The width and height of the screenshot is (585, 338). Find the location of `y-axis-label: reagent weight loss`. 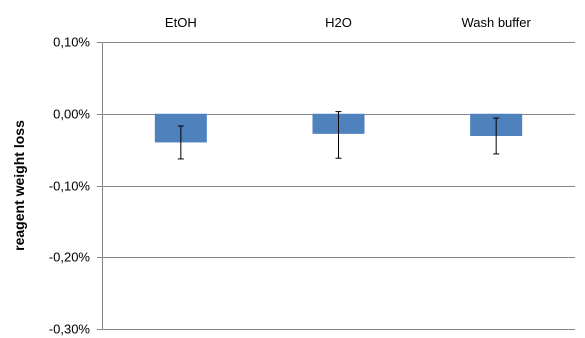

y-axis-label: reagent weight loss is located at coordinates (19, 185).